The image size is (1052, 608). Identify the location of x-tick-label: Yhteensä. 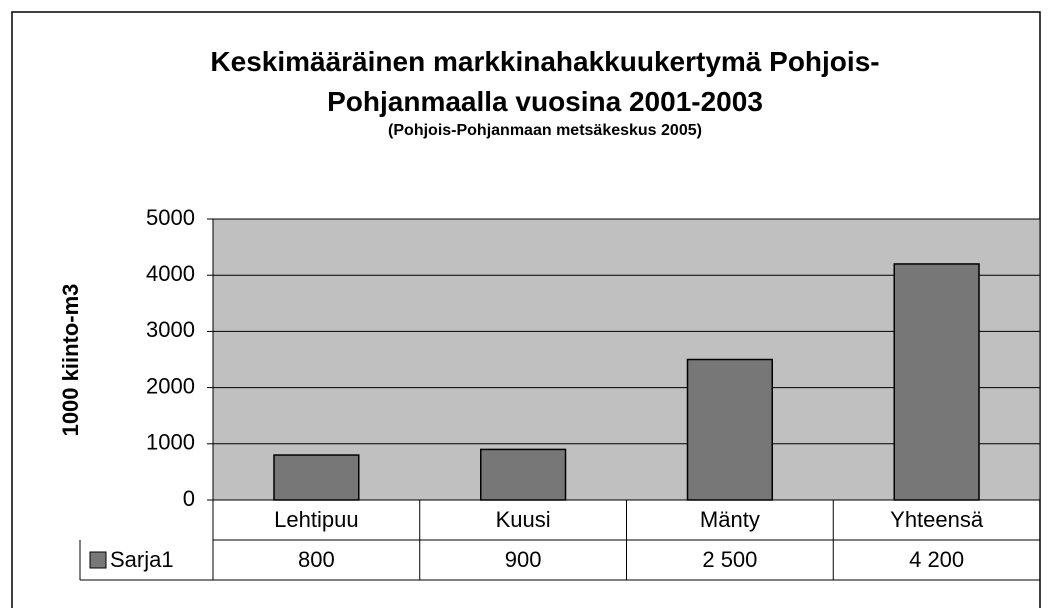
(937, 519).